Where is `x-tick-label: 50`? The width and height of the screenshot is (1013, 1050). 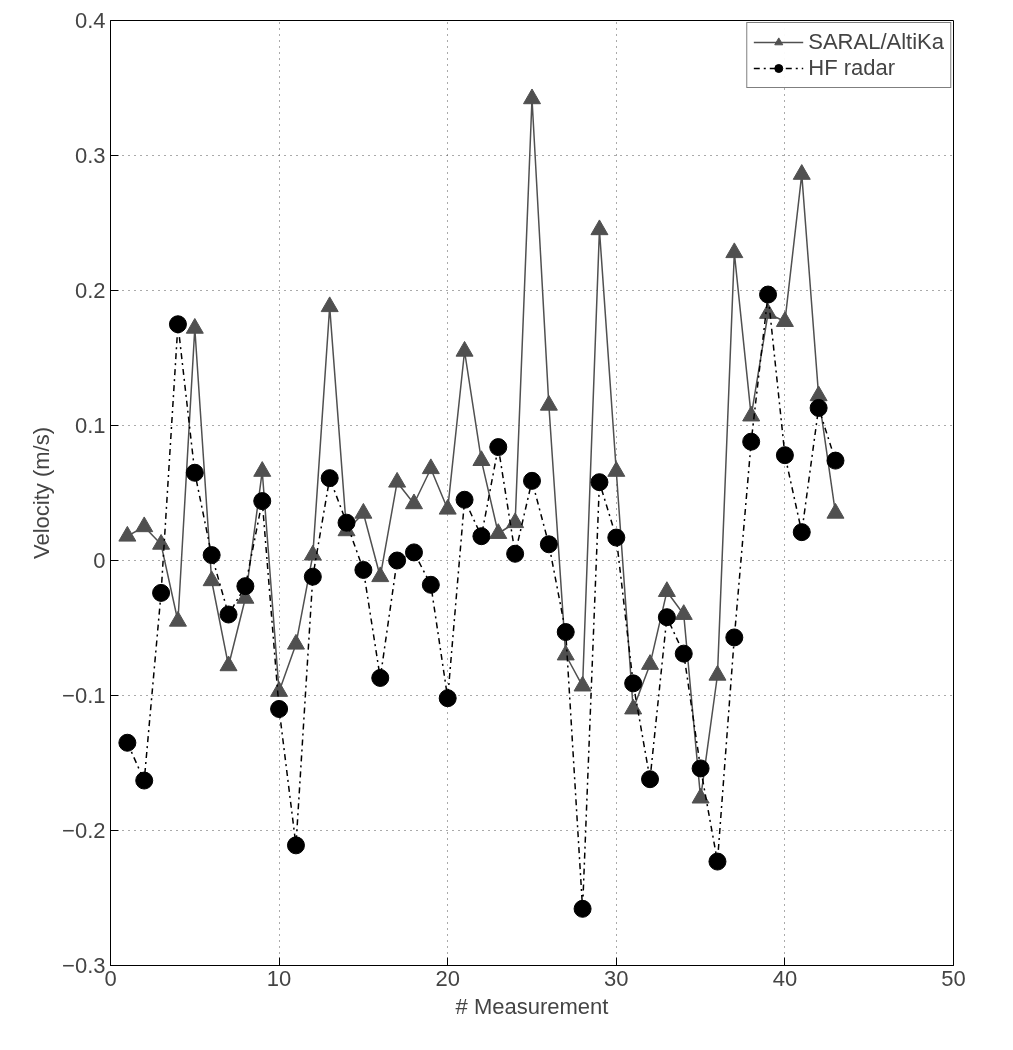
x-tick-label: 50 is located at coordinates (953, 978).